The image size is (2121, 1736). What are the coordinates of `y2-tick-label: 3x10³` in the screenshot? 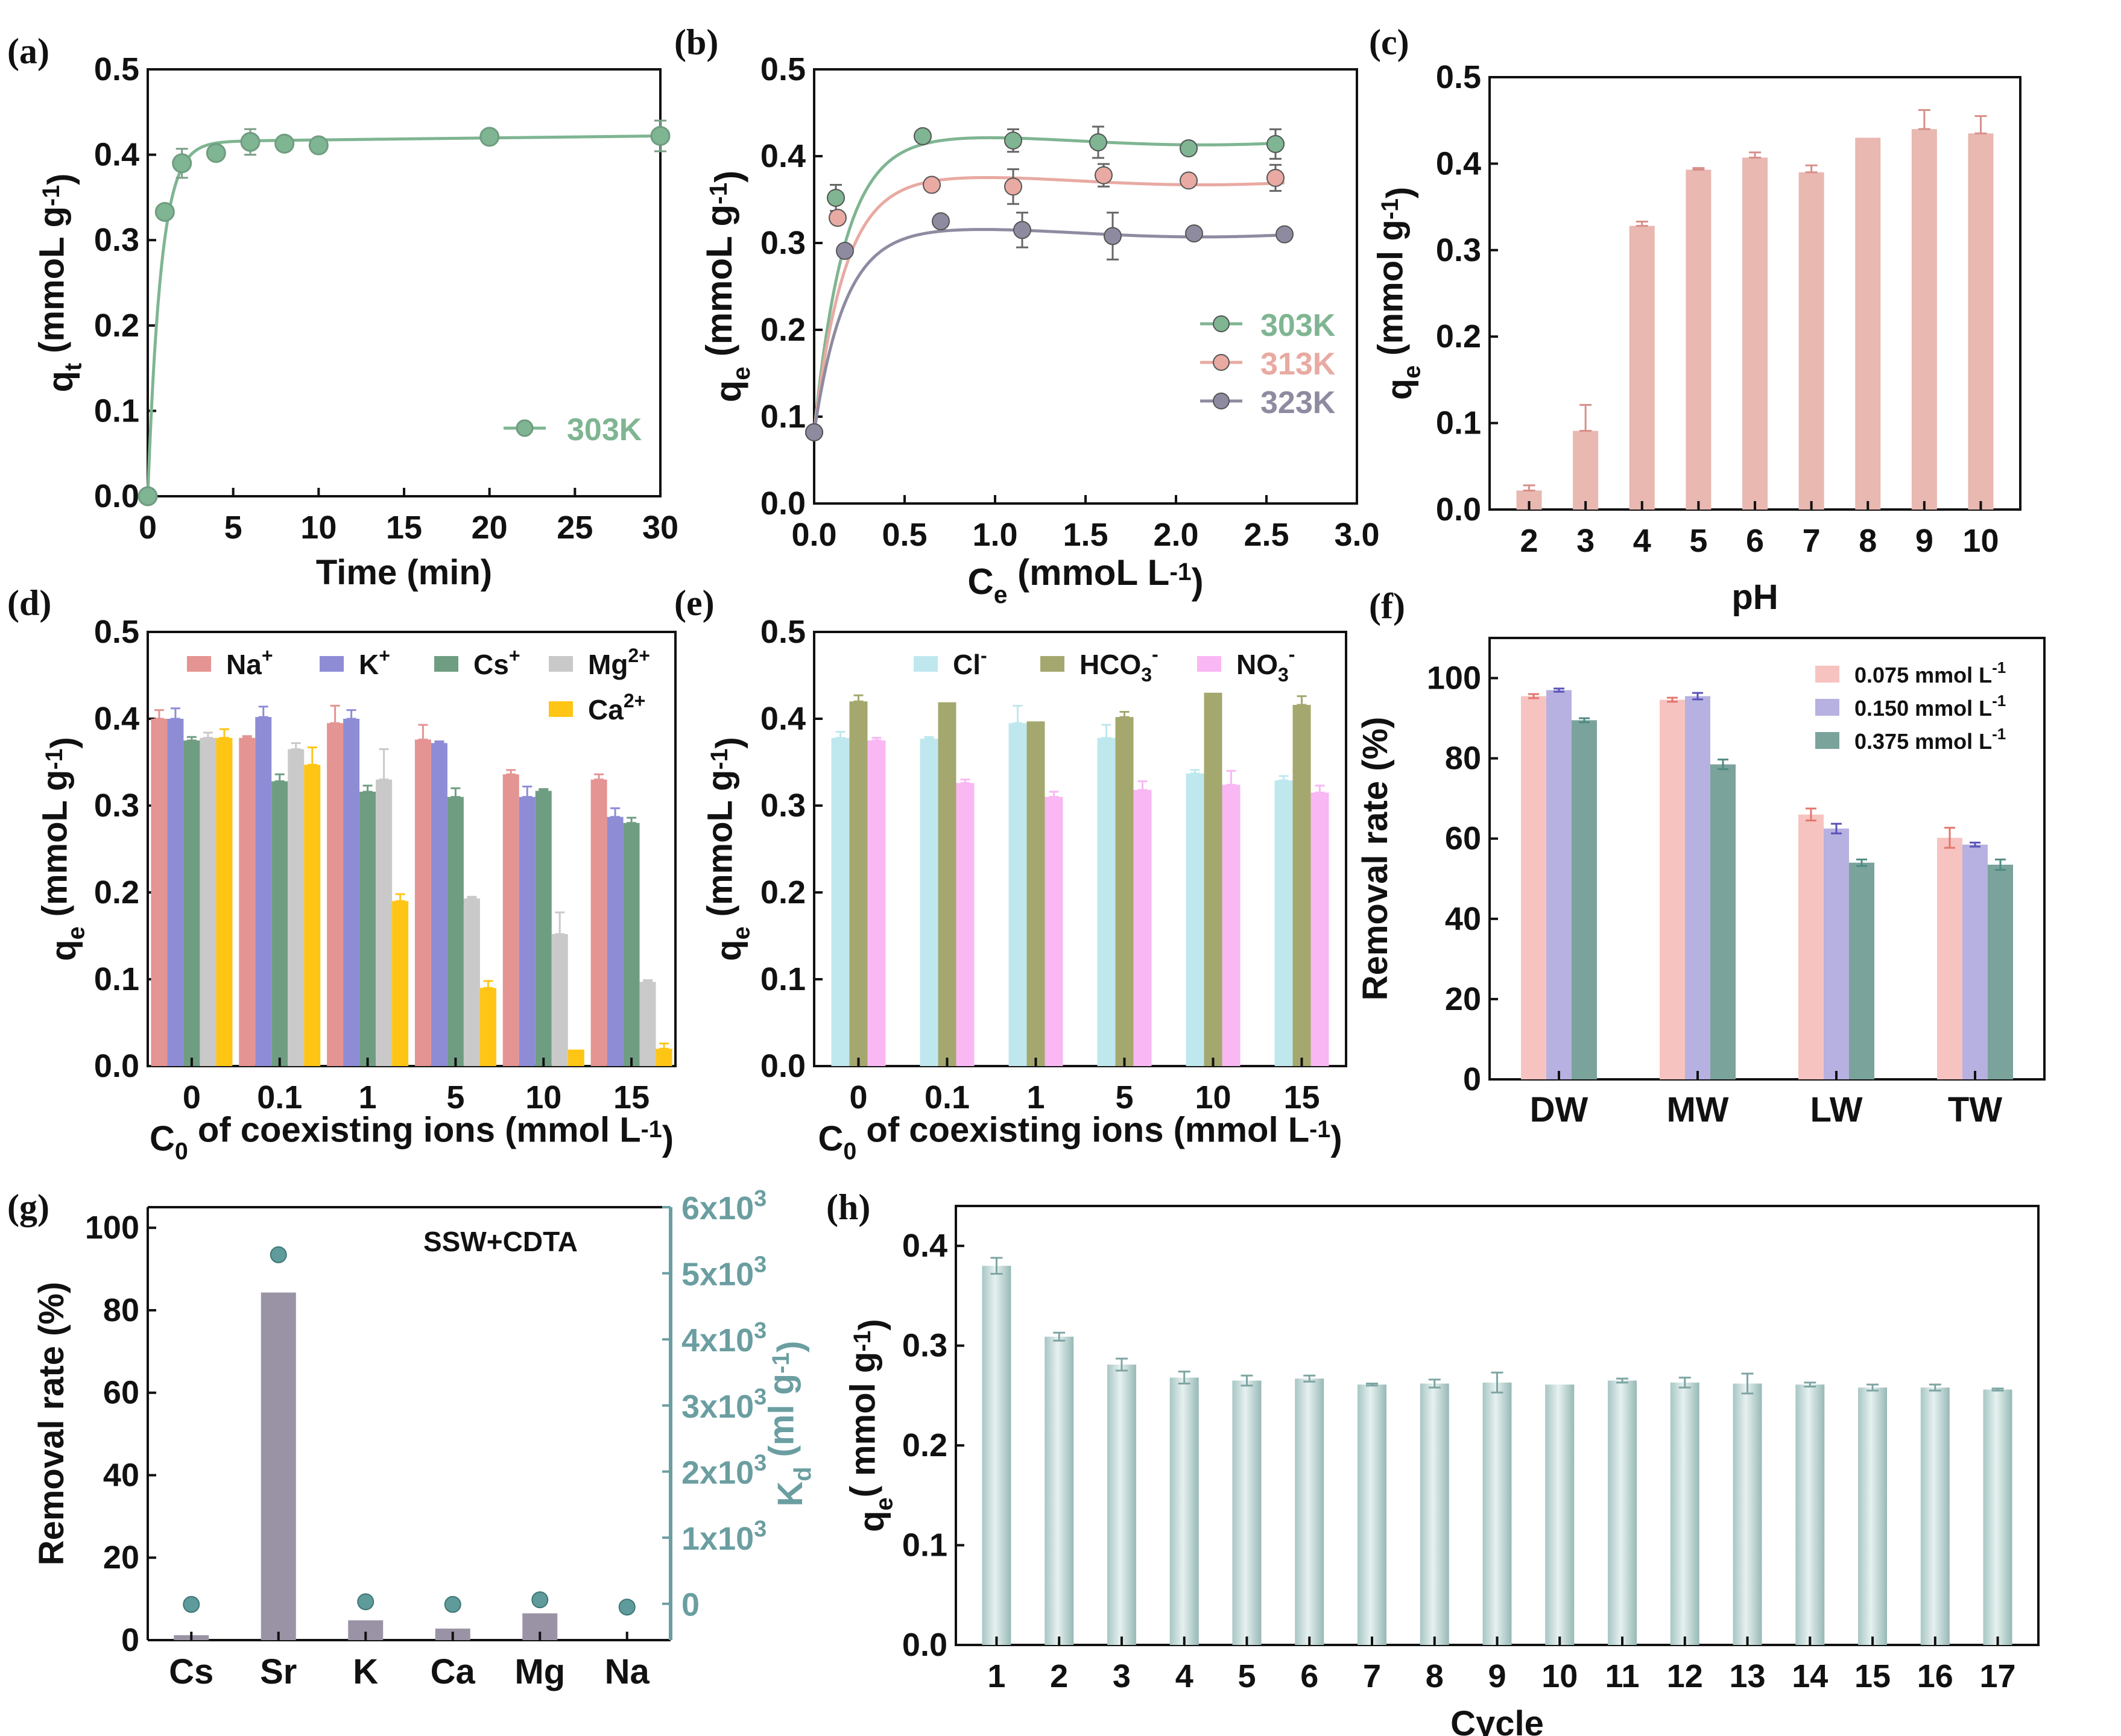 It's located at (724, 1404).